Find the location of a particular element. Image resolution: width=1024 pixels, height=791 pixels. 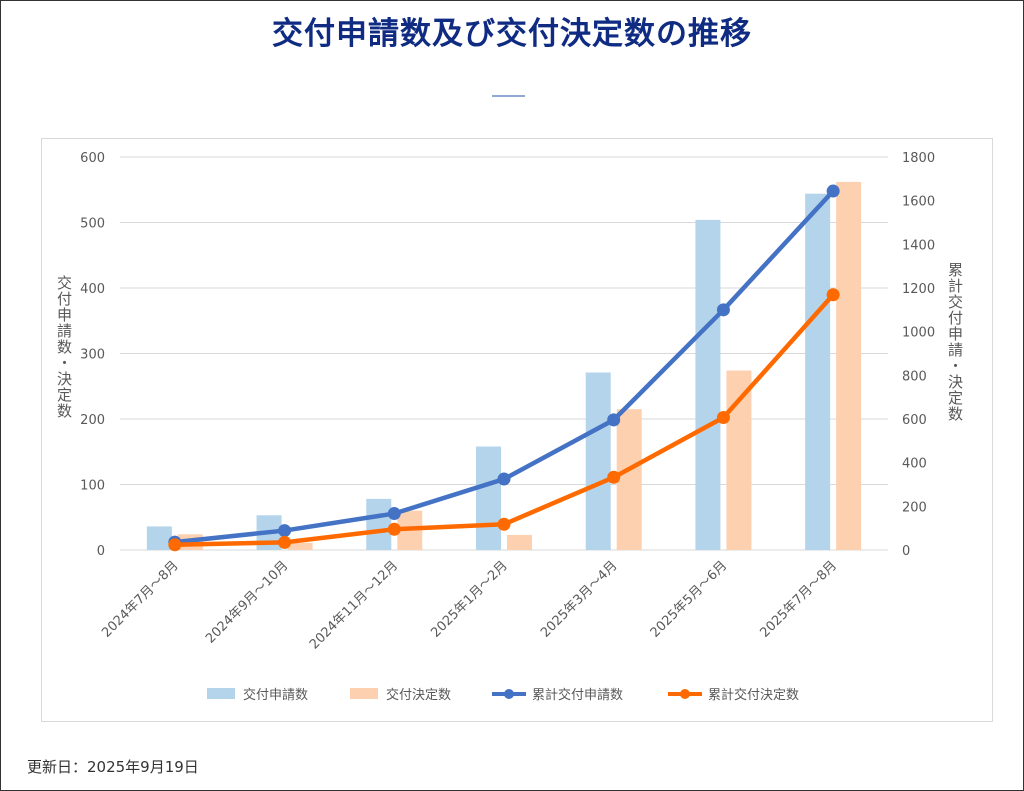

x-tick-label: 2025年7月～8月 is located at coordinates (798, 599).